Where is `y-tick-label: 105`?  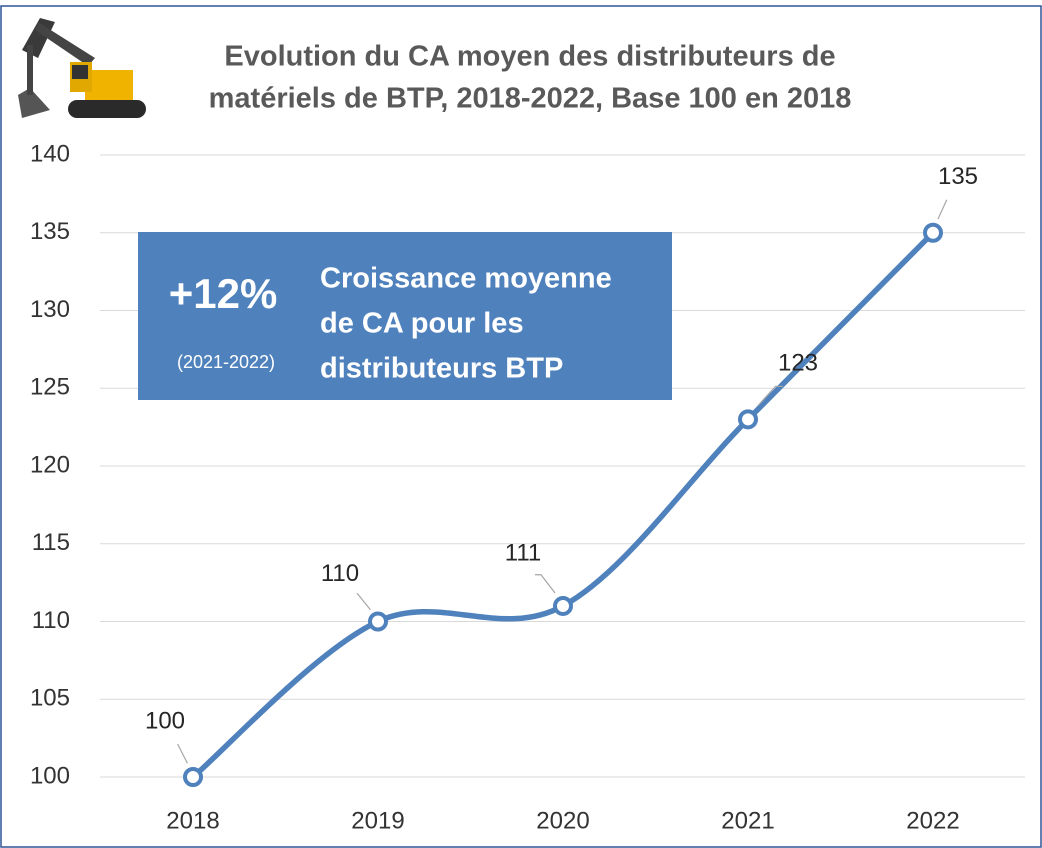
y-tick-label: 105 is located at coordinates (50, 698).